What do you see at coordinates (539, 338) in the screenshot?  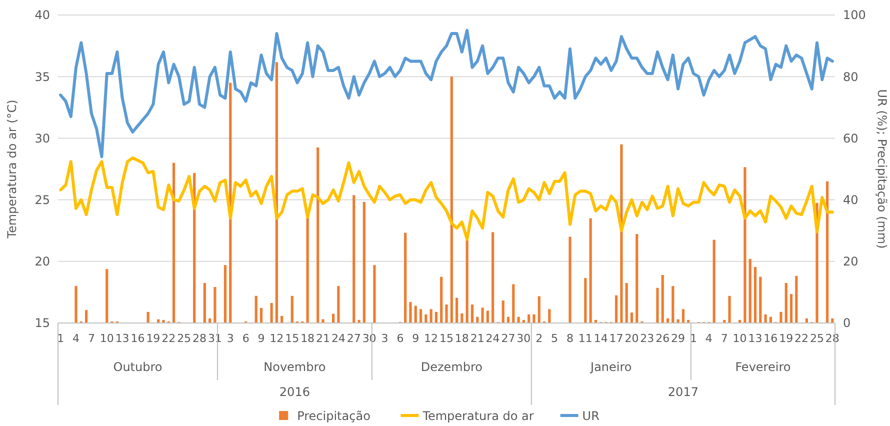 I see `x-tick-label: 2` at bounding box center [539, 338].